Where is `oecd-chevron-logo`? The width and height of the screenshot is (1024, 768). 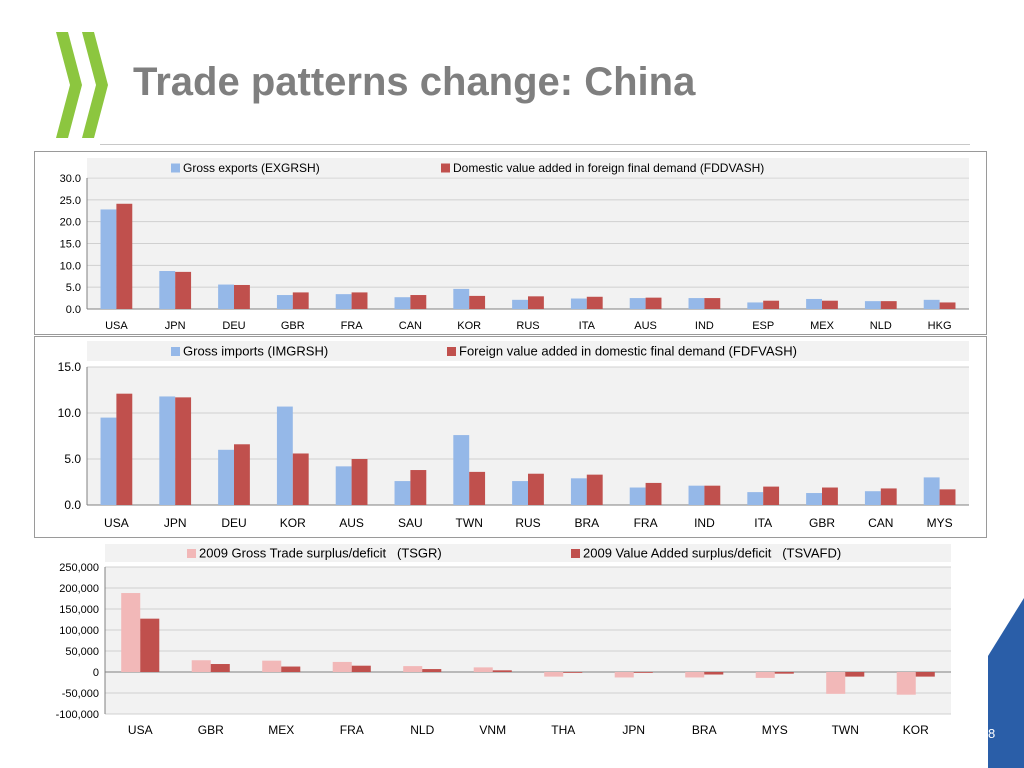
oecd-chevron-logo is located at coordinates (82, 85).